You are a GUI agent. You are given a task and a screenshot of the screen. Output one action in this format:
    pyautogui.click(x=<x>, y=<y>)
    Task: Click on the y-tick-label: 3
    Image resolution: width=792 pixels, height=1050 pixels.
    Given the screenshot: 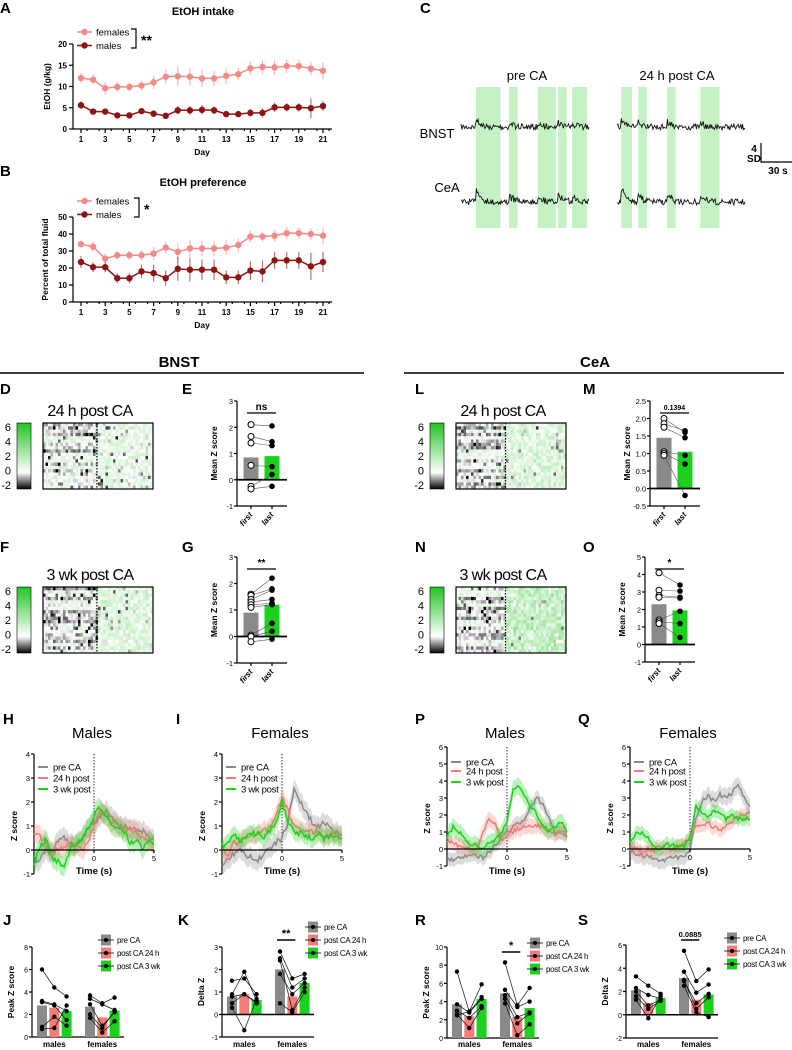 What is the action you would take?
    pyautogui.click(x=28, y=778)
    